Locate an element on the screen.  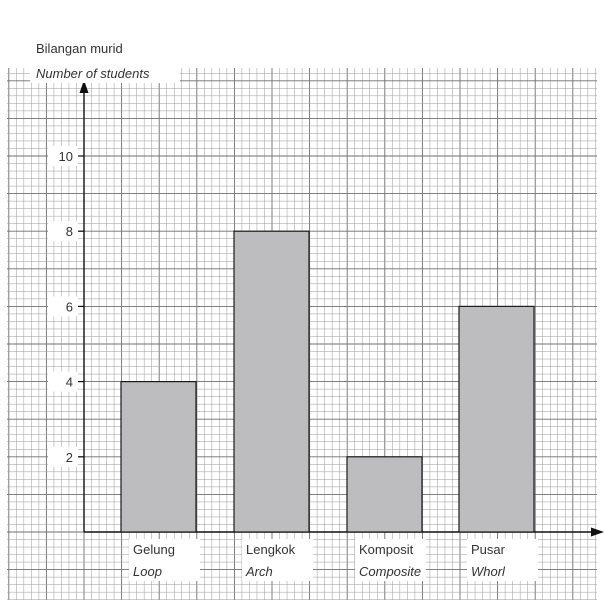
category-label: Komposit is located at coordinates (386, 549).